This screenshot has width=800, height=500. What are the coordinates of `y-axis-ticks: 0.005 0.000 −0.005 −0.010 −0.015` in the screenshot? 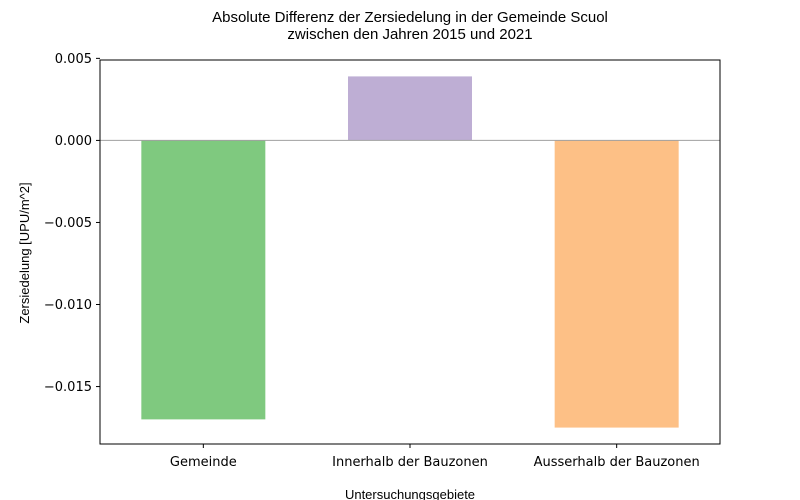 It's located at (72, 223).